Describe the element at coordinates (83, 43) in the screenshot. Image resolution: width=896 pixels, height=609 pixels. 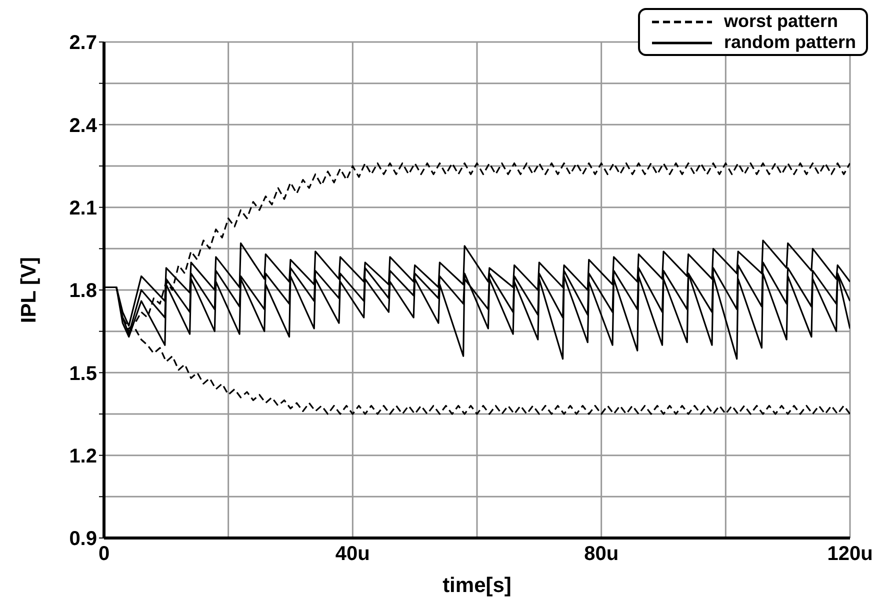
I see `y-tick-label: 2.7` at that location.